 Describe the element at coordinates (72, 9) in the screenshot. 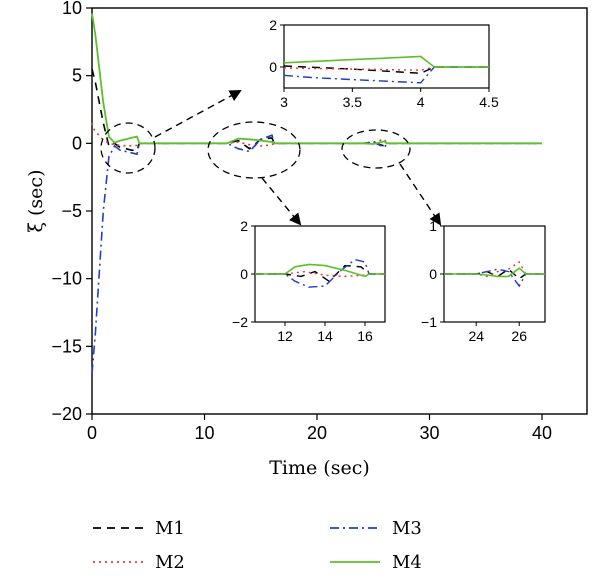

I see `y-tick-label: 10` at that location.